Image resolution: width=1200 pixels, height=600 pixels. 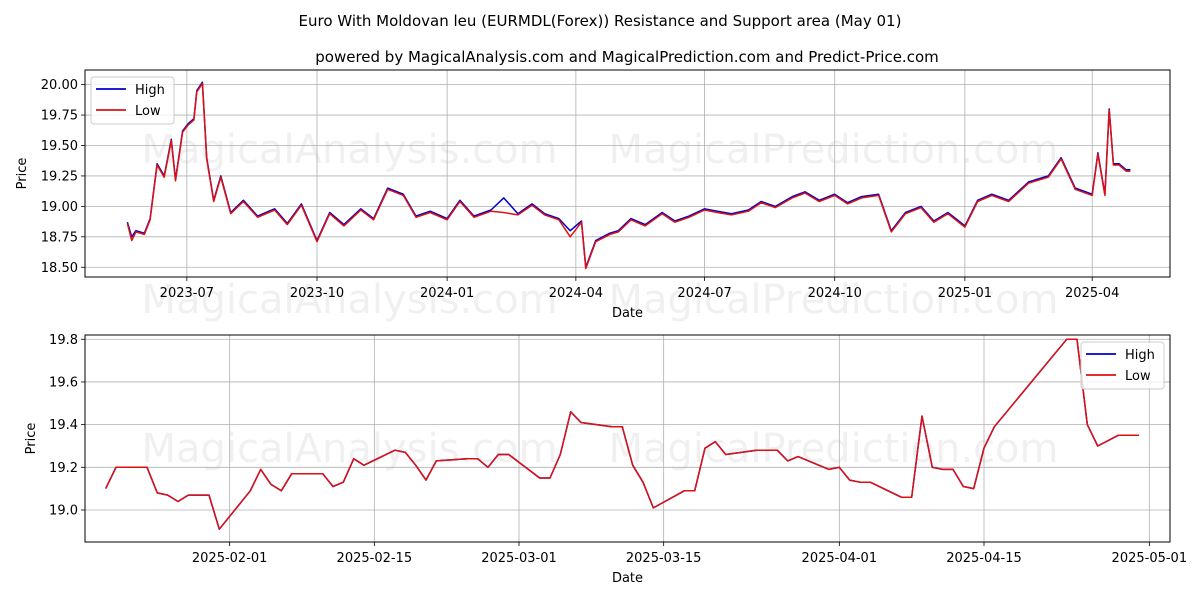 I want to click on y-tick-label: 19.8, so click(x=63, y=340).